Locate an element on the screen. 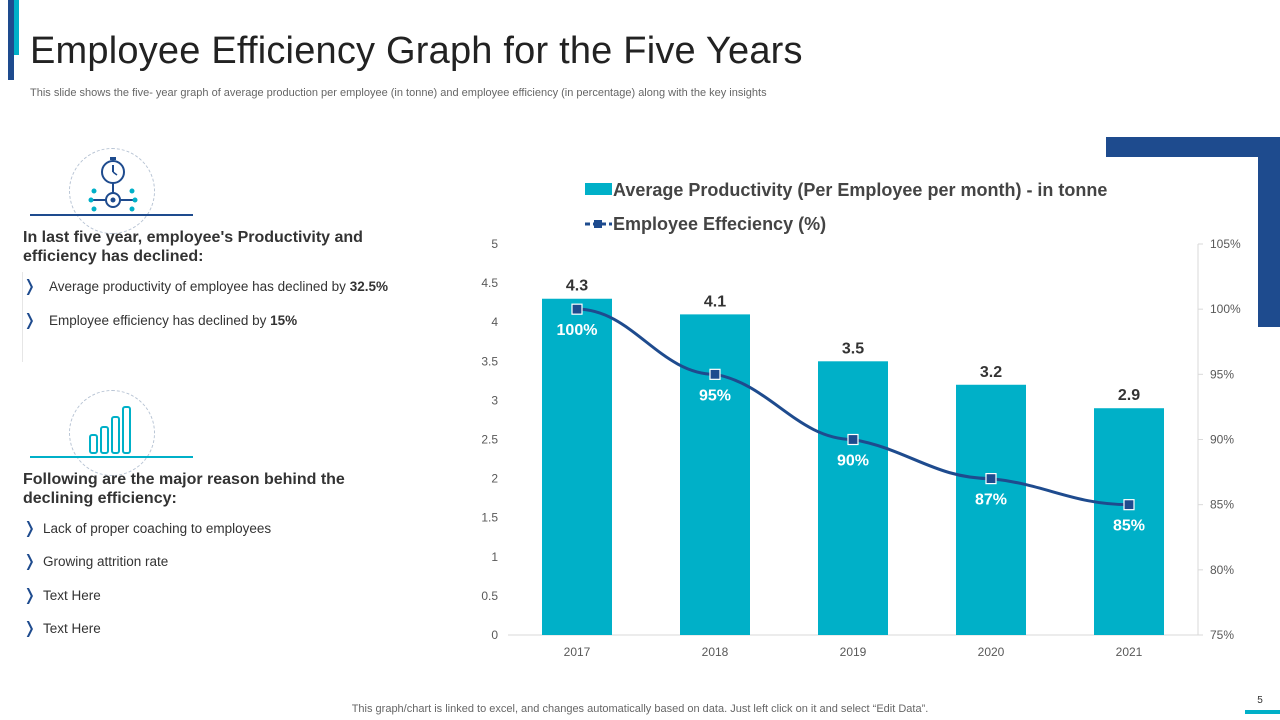 The width and height of the screenshot is (1280, 720). efficiency-value-label: 100% is located at coordinates (577, 330).